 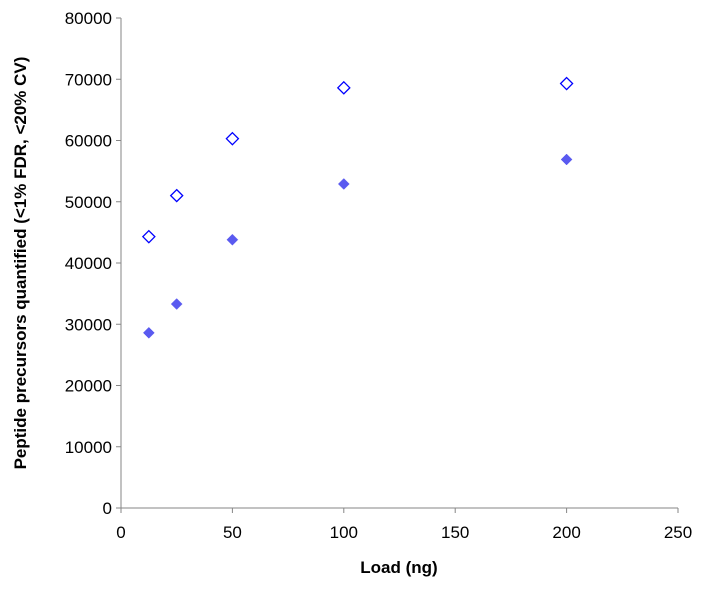 I want to click on y-tick-label: 40000, so click(x=88, y=263).